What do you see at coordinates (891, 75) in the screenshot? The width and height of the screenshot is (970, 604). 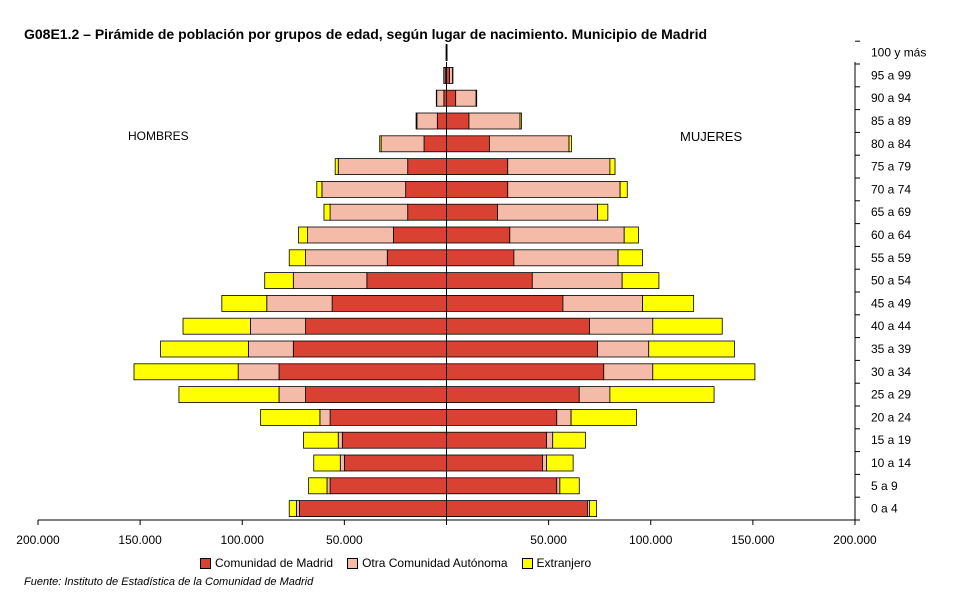 I see `y-tick-label: 95 a 99` at bounding box center [891, 75].